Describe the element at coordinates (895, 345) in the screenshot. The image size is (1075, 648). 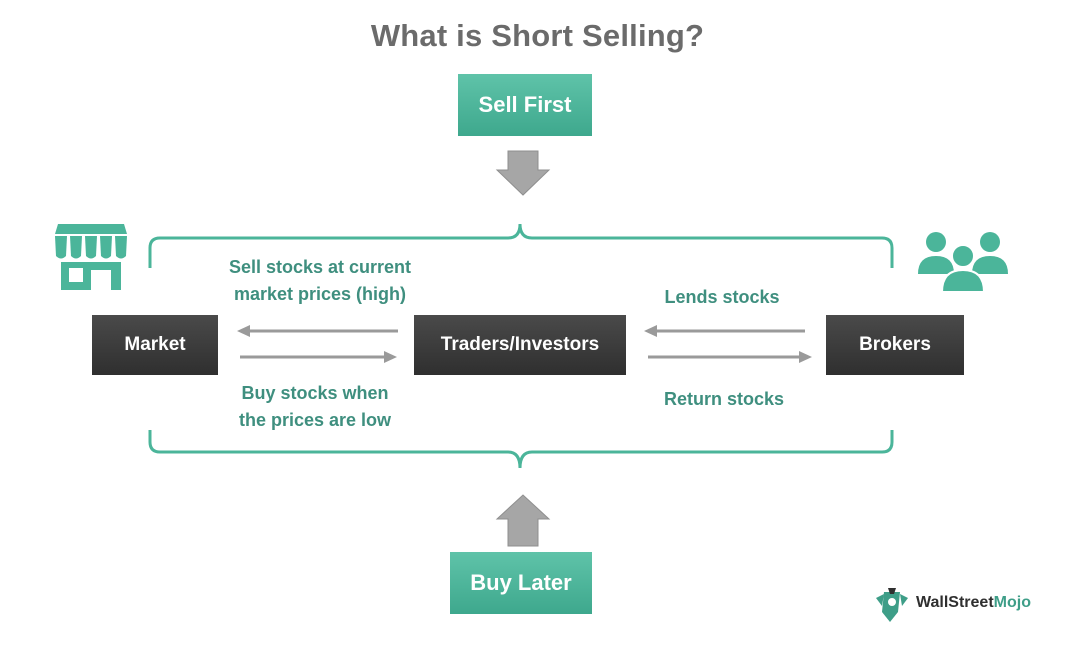
I see `node-brokers: Brokers` at that location.